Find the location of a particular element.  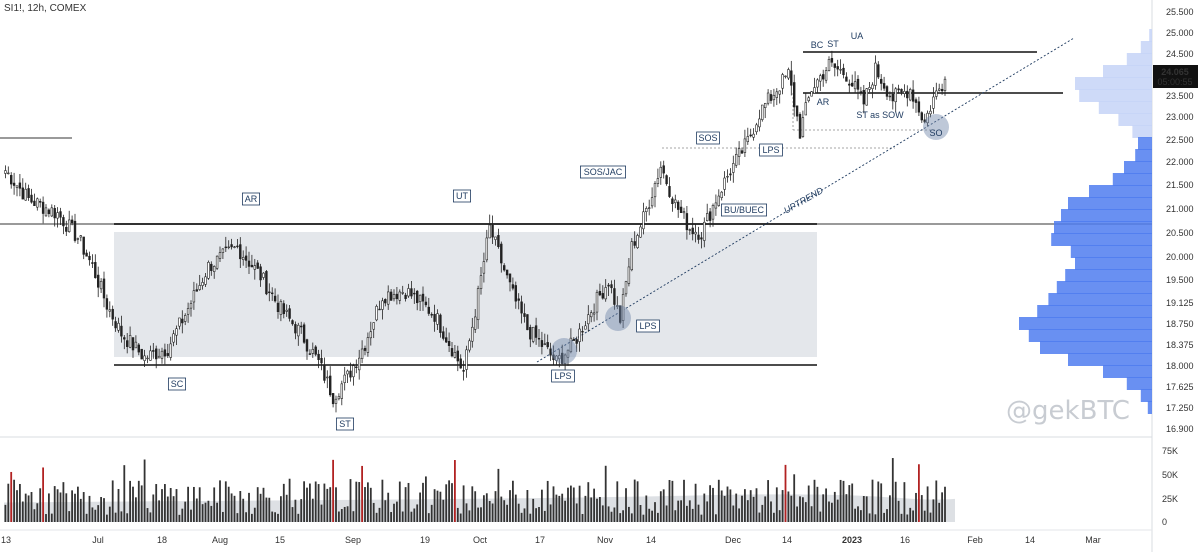

time-tick-label: 15 is located at coordinates (280, 540).